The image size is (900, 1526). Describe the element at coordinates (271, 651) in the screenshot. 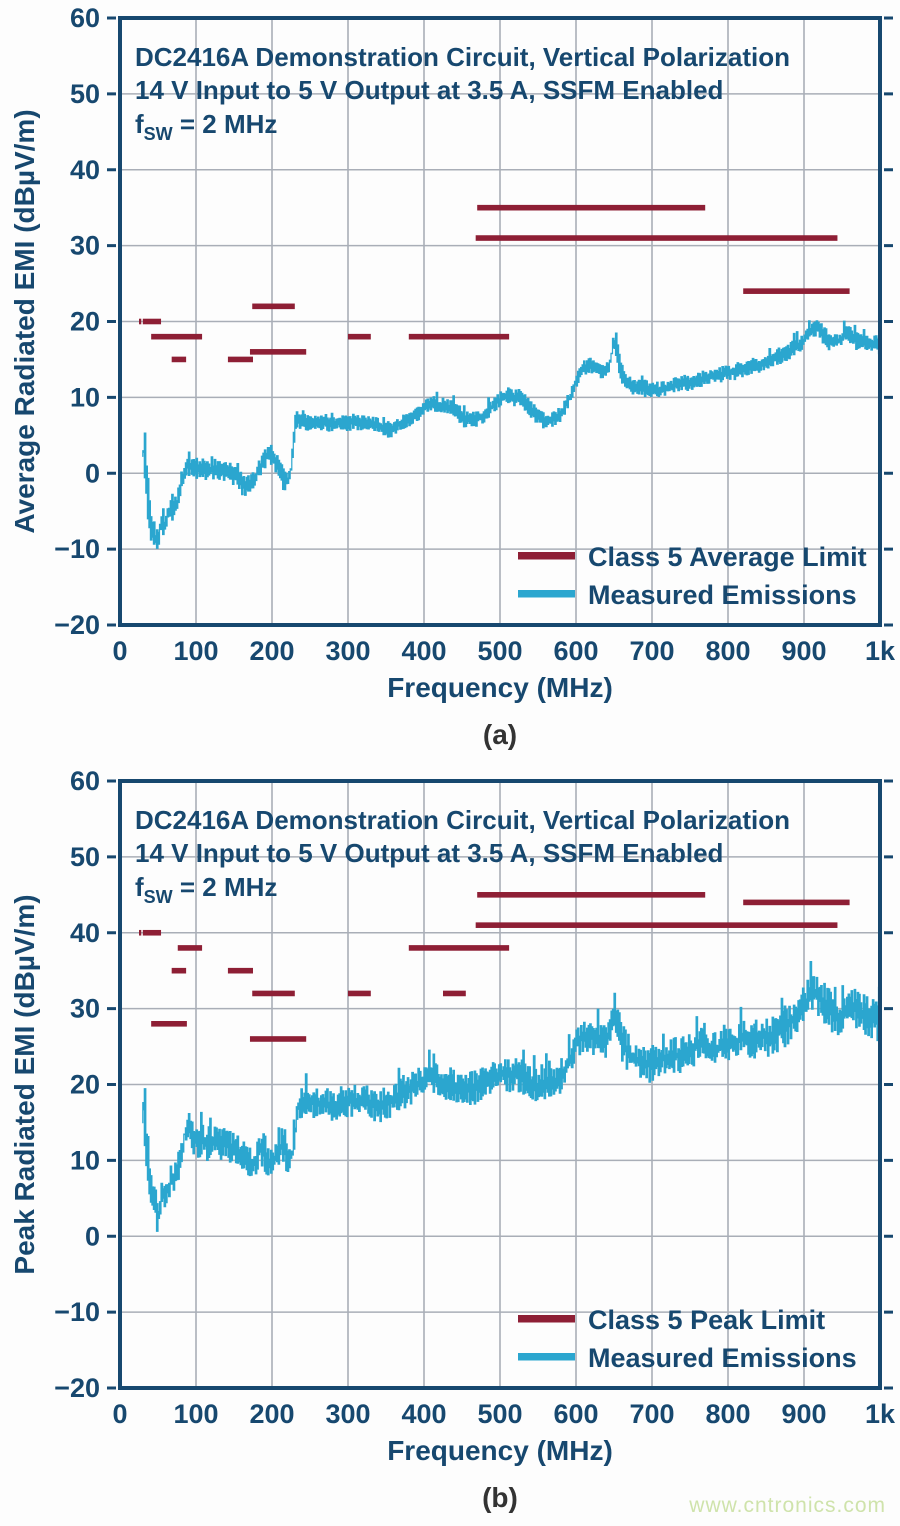

I see `x-tick-label: 200` at that location.